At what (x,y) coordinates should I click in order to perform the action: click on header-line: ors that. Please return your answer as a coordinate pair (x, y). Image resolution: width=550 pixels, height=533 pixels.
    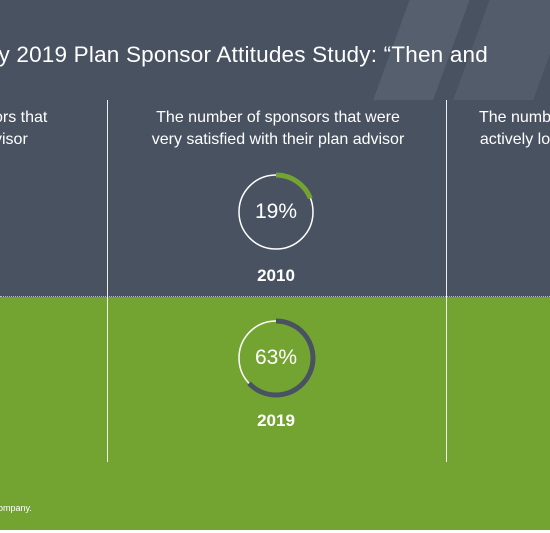
    Looking at the image, I should click on (24, 117).